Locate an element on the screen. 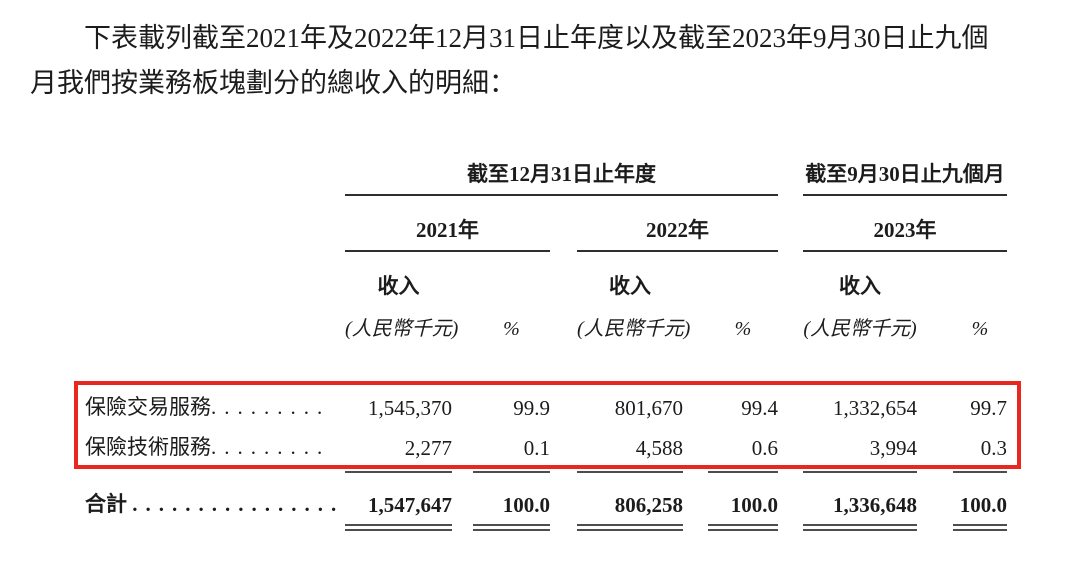  row-label-text: 保險交易服務 is located at coordinates (148, 407).